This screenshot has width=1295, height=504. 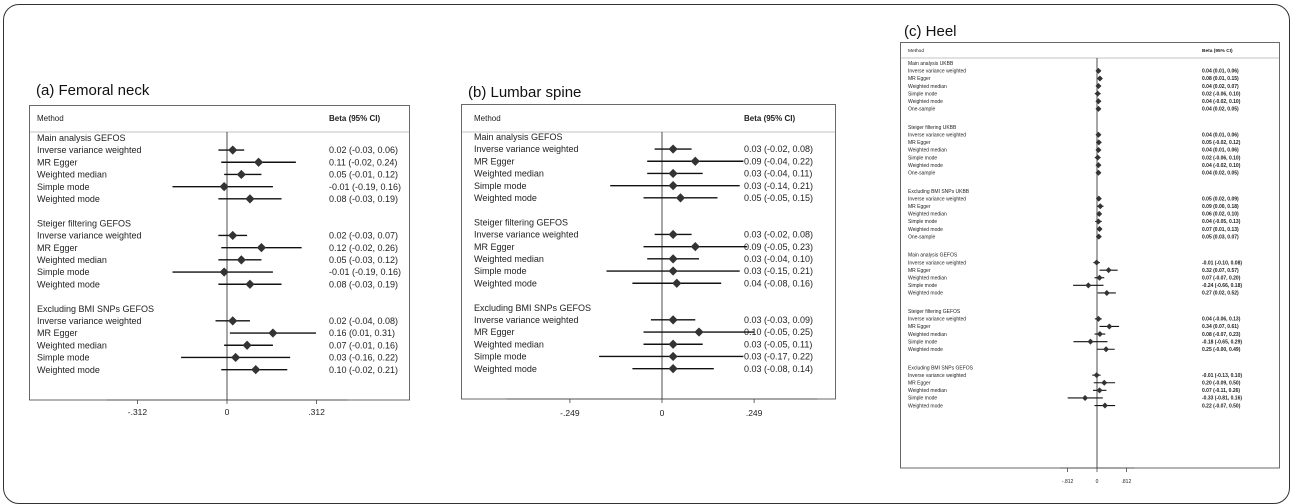 What do you see at coordinates (1220, 327) in the screenshot?
I see `ci-text: 0.34 (0.07, 0.61)` at bounding box center [1220, 327].